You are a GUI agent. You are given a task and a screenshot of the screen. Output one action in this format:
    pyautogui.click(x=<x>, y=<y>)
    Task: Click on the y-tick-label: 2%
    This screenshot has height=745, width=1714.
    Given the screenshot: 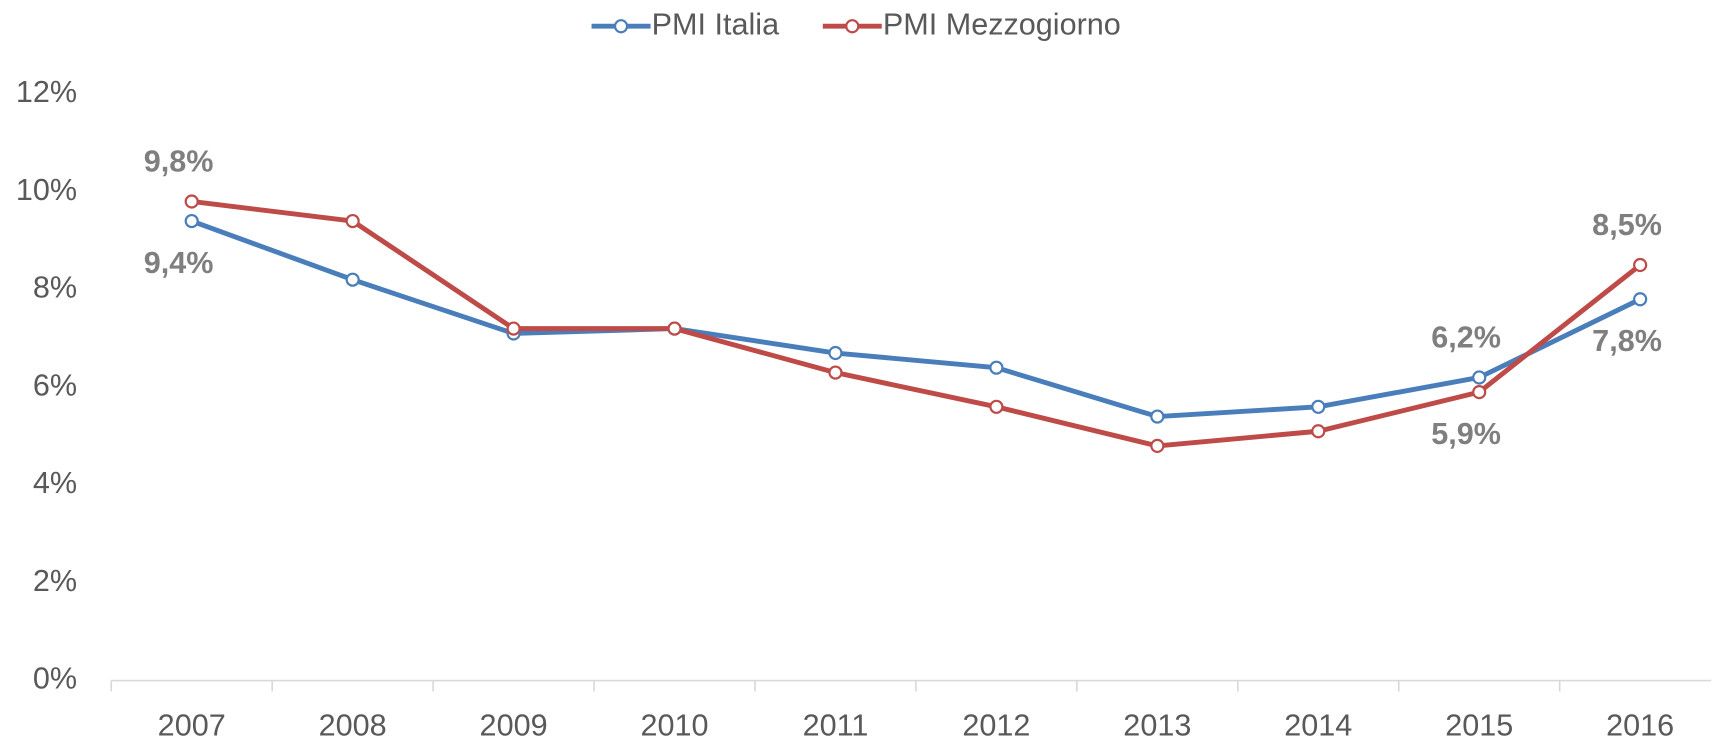 What is the action you would take?
    pyautogui.click(x=55, y=581)
    